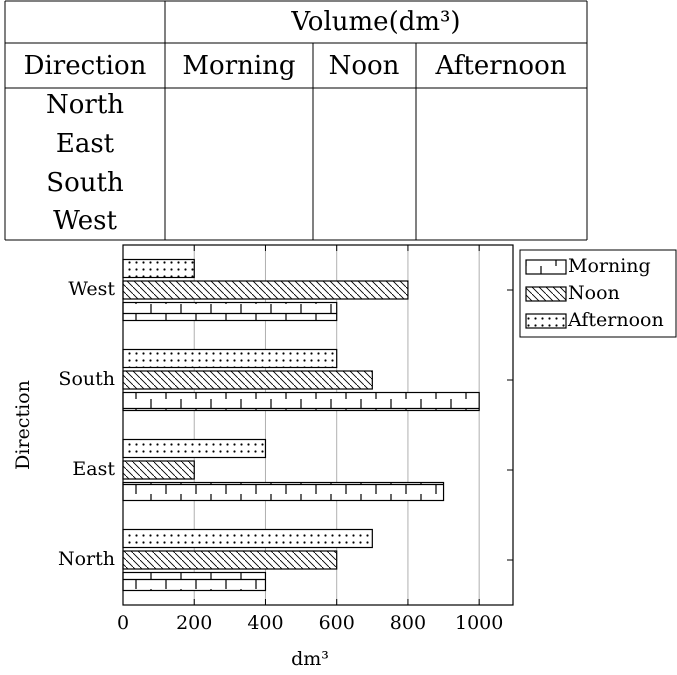 This screenshot has width=677, height=675. I want to click on legend-label: Afternoon, so click(615, 320).